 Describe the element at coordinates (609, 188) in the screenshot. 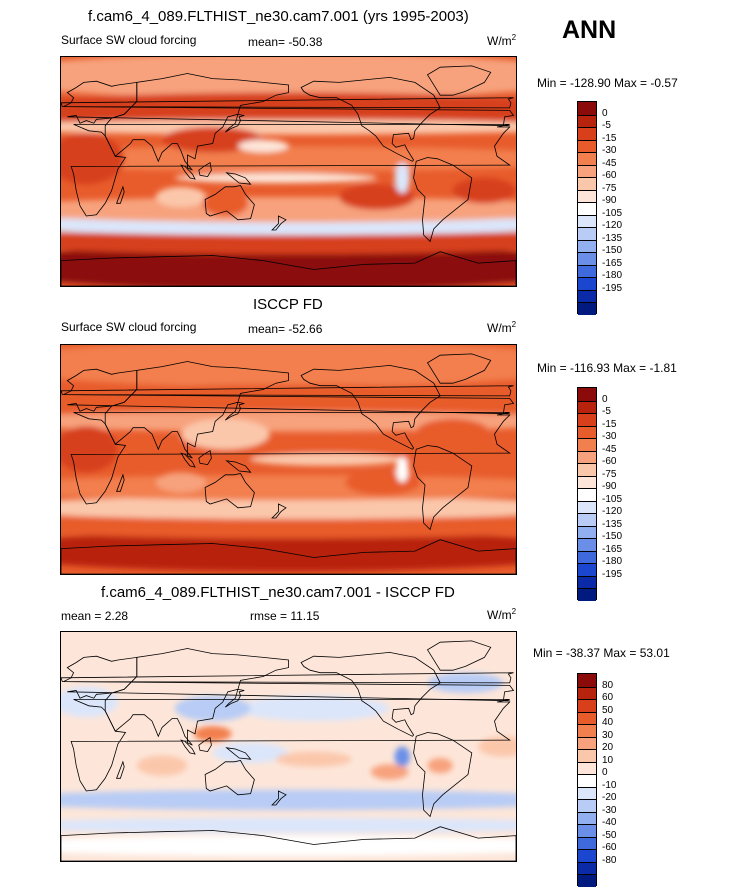

I see `colorbar-tick-label: -75` at that location.